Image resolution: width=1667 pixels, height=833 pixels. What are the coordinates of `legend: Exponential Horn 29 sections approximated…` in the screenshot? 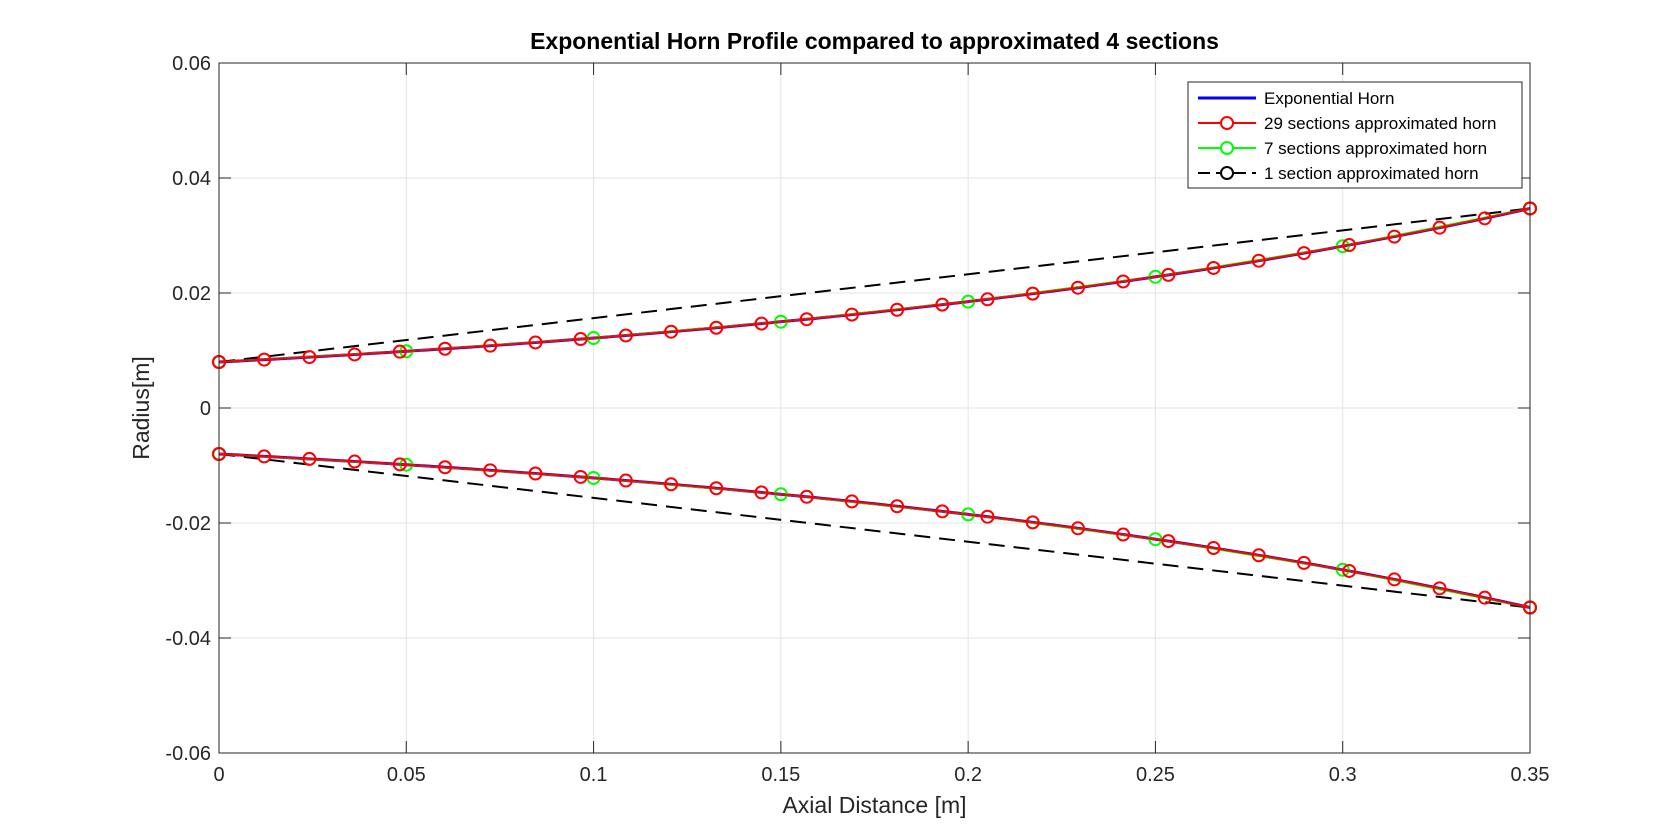 It's located at (1355, 135).